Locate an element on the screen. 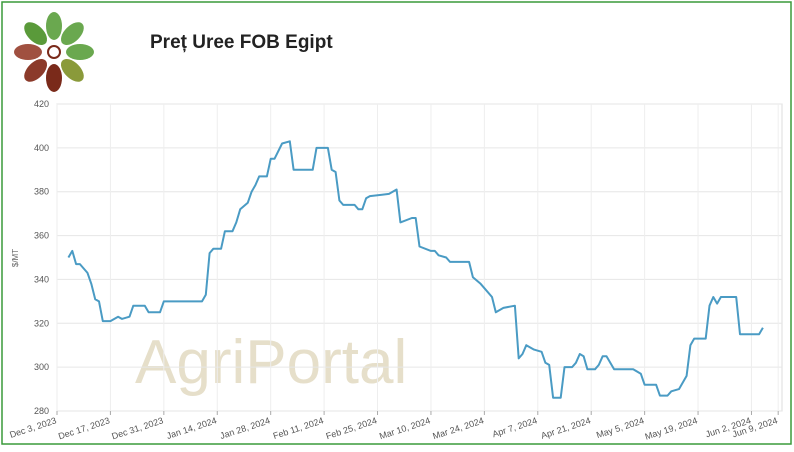 This screenshot has height=452, width=794. chart-title: Preț Uree FOB Egipt is located at coordinates (241, 42).